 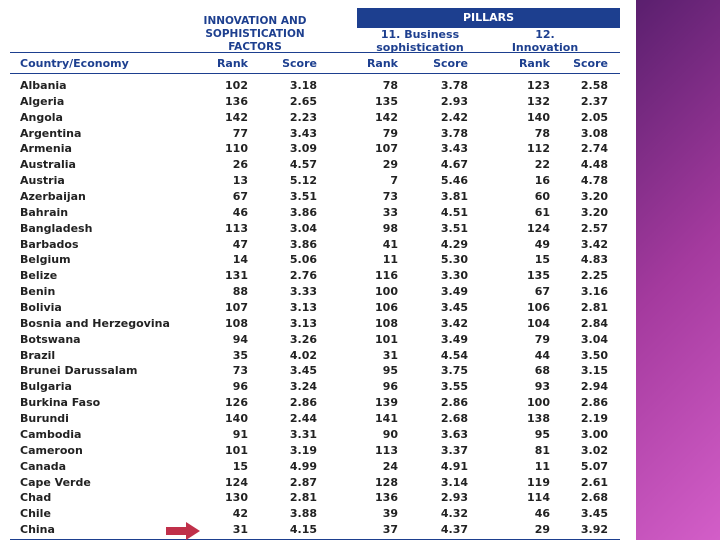 I want to click on cell: 2.05, so click(x=594, y=117).